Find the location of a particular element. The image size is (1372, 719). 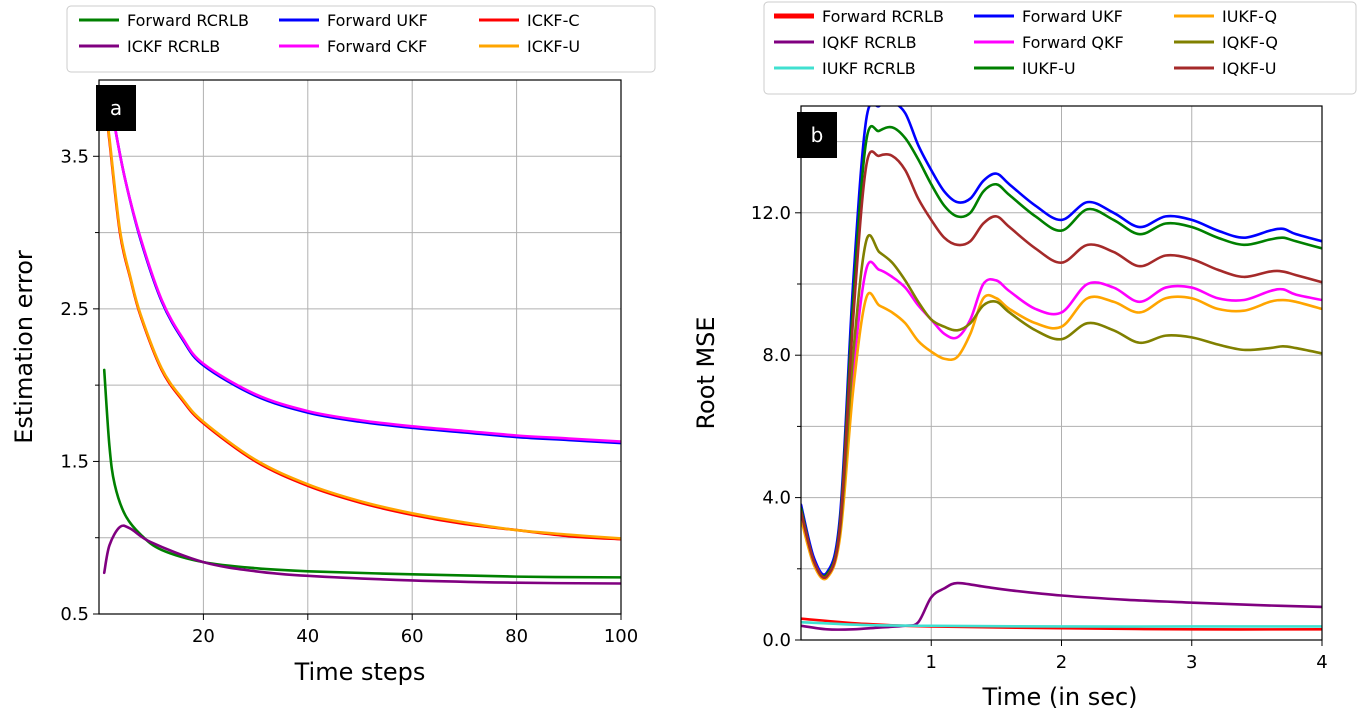

panel-b-xtick-label-1: 2 is located at coordinates (1061, 662).